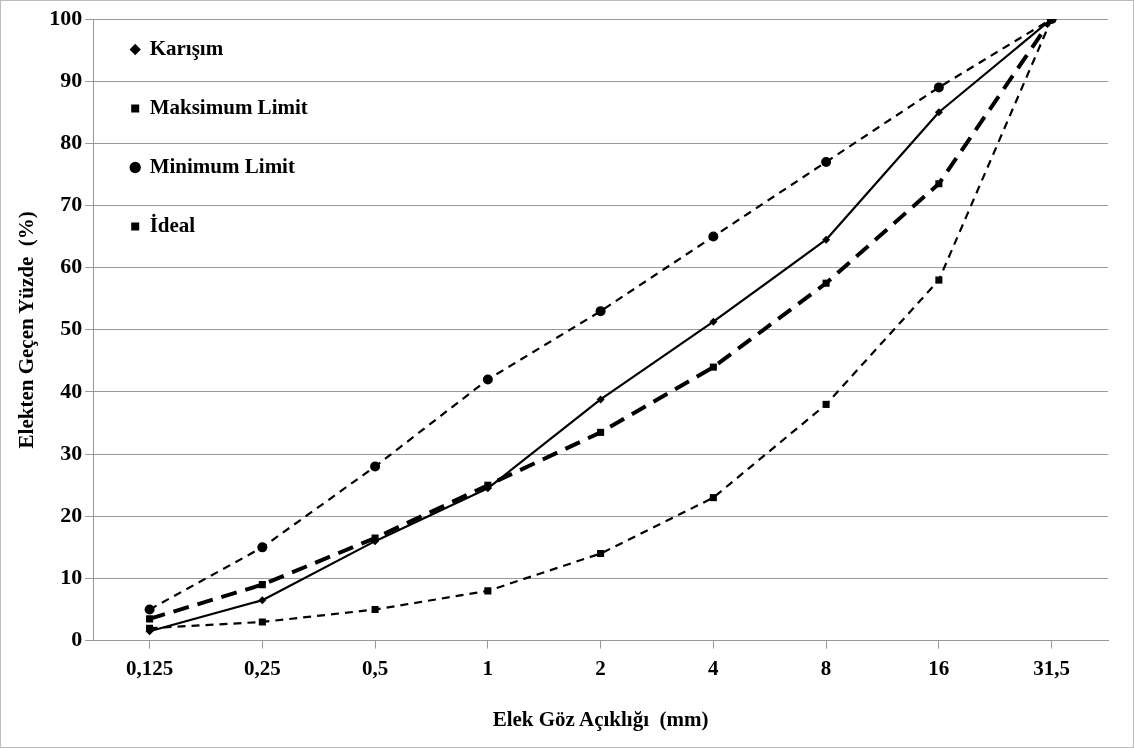  Describe the element at coordinates (172, 224) in the screenshot. I see `legend-label: İdeal` at that location.